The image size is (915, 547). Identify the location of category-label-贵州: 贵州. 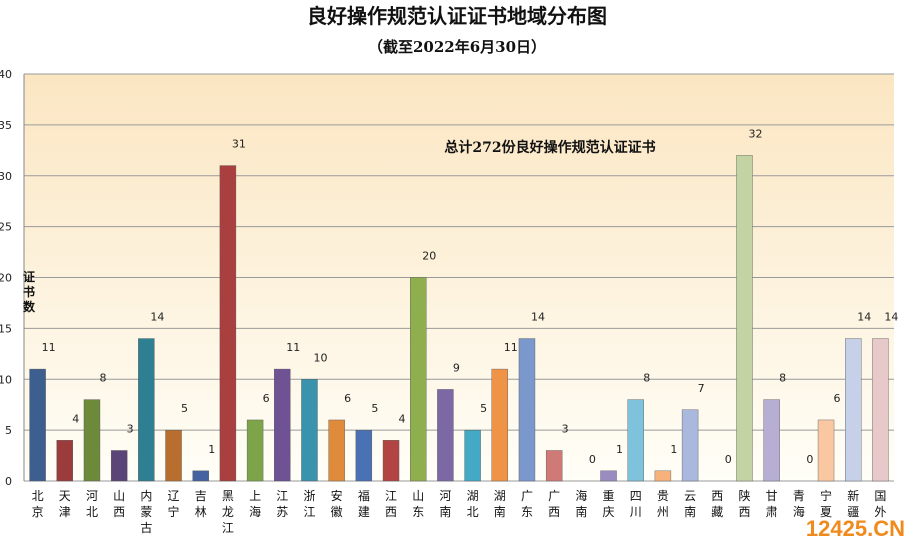
(663, 504).